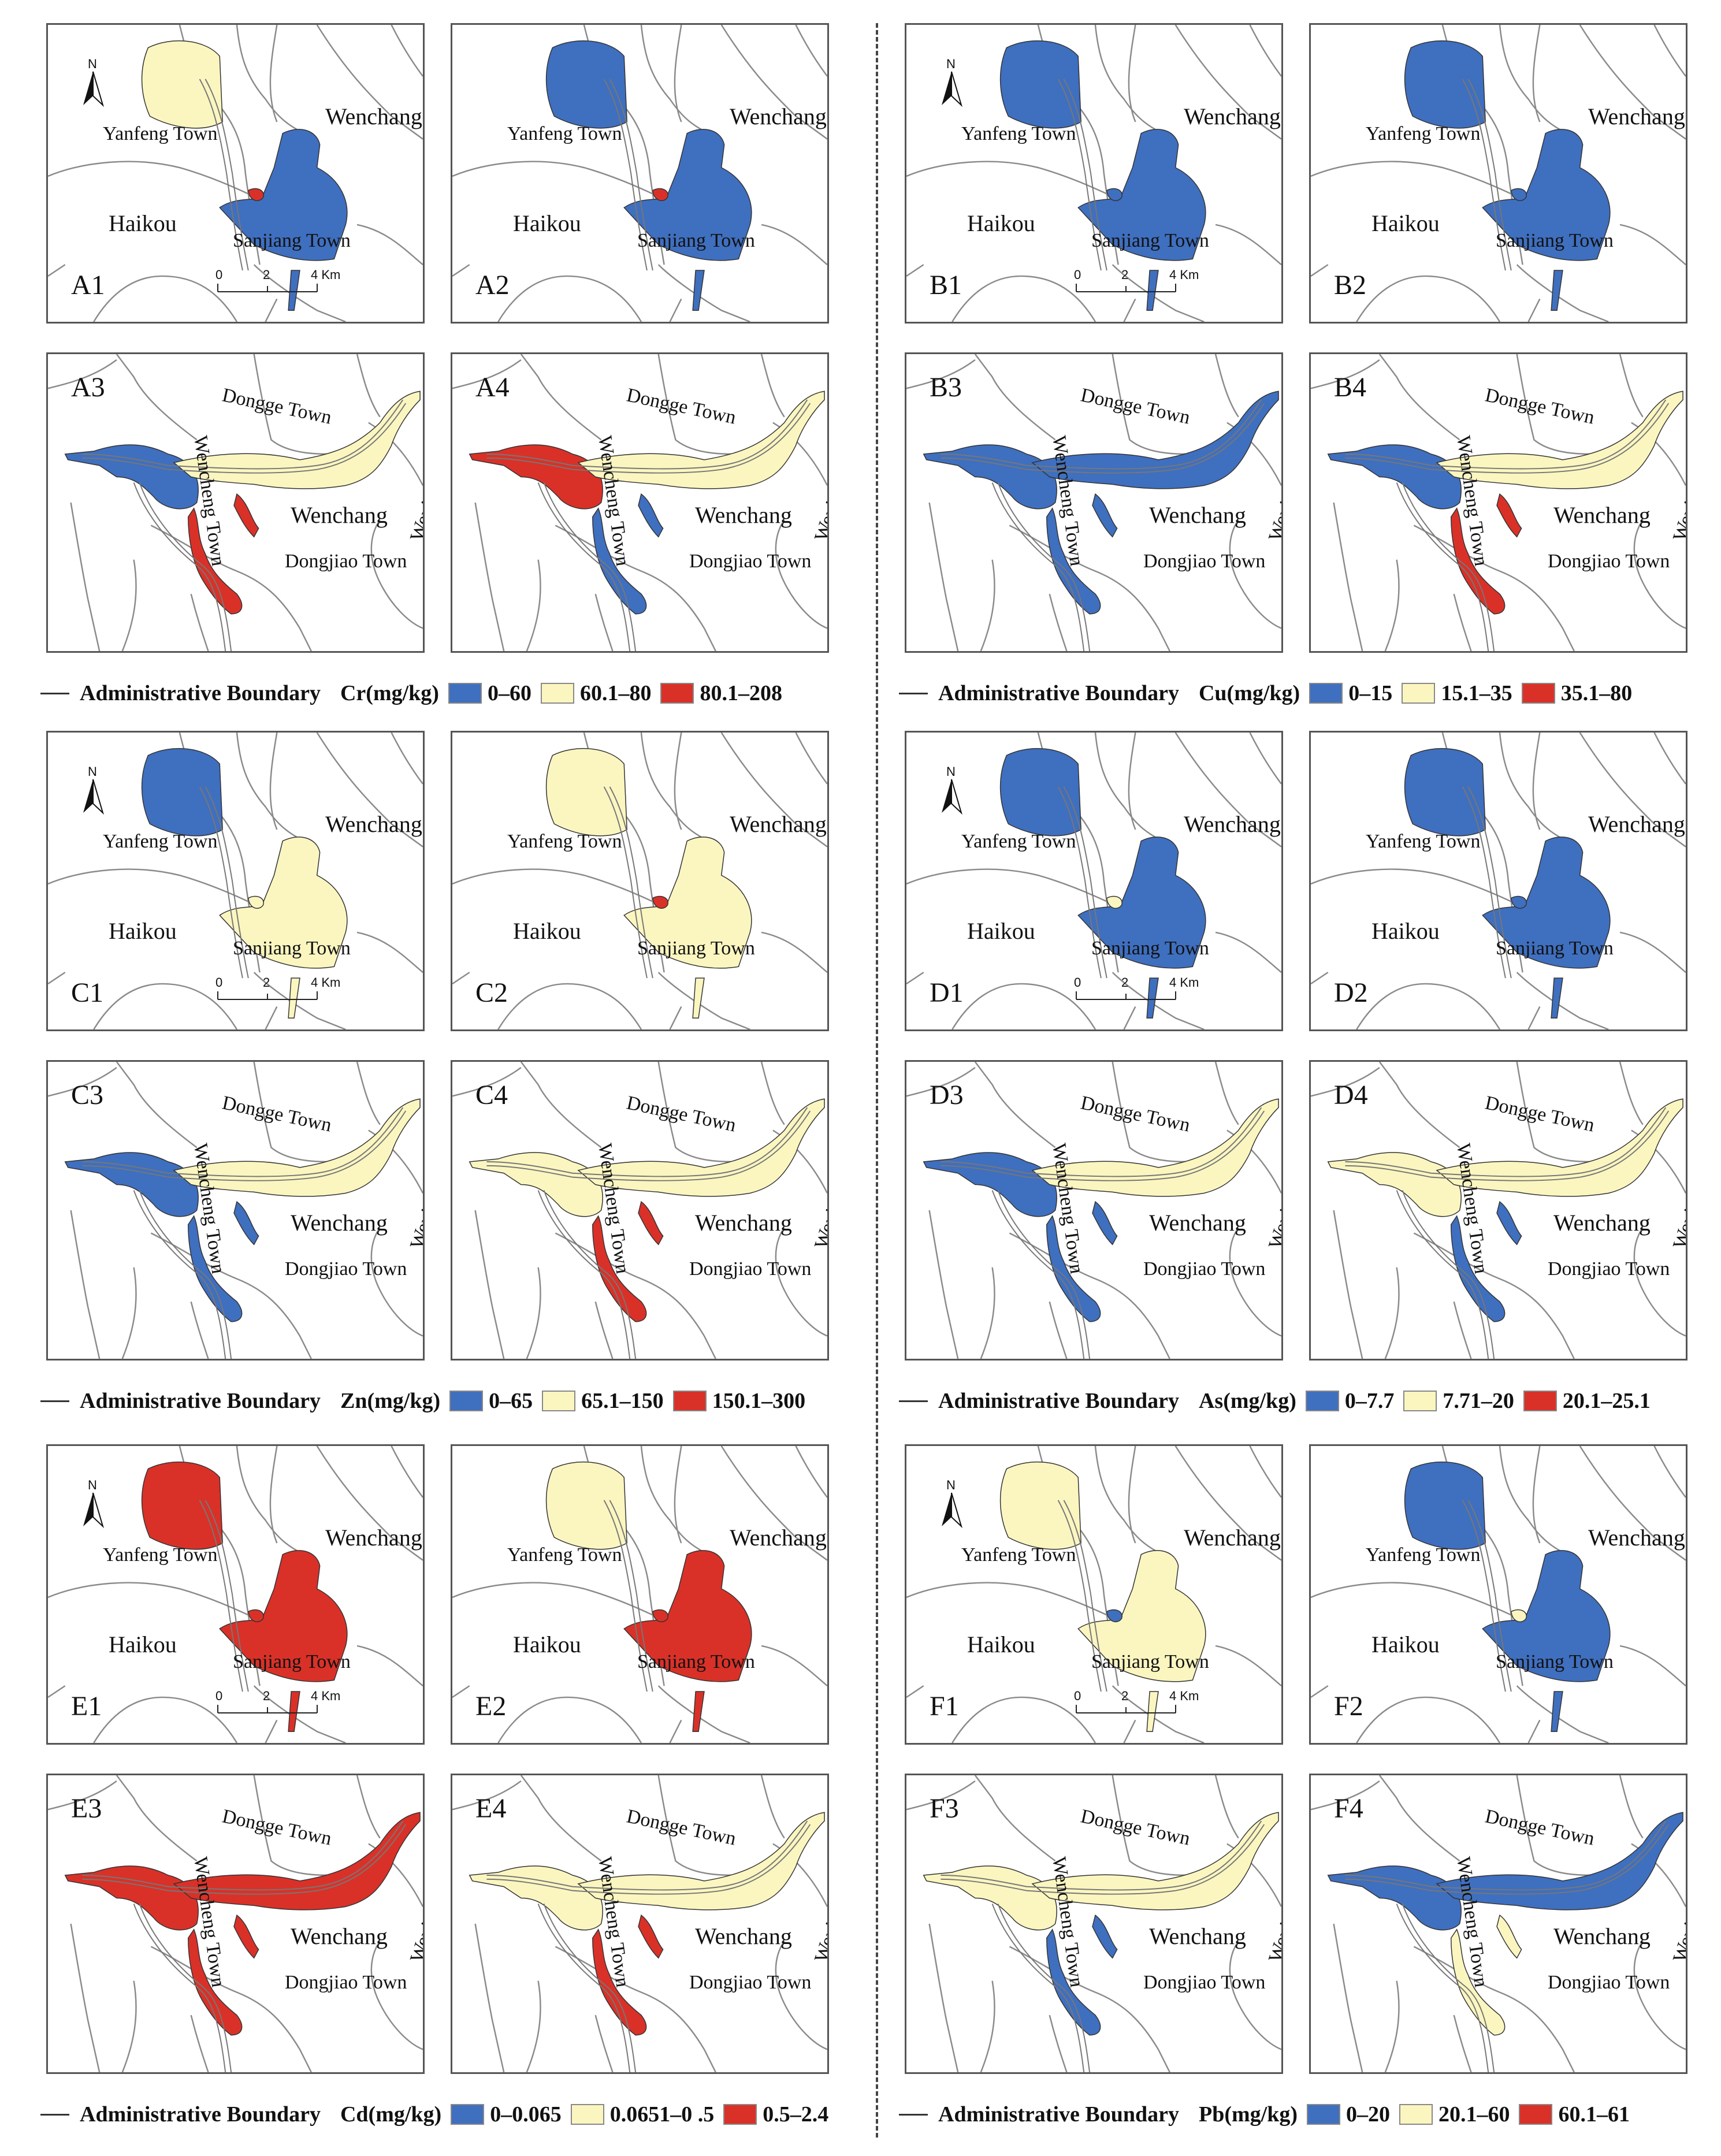 The height and width of the screenshot is (2156, 1721). Describe the element at coordinates (1594, 2114) in the screenshot. I see `legend-class-label: 60.1–61` at that location.